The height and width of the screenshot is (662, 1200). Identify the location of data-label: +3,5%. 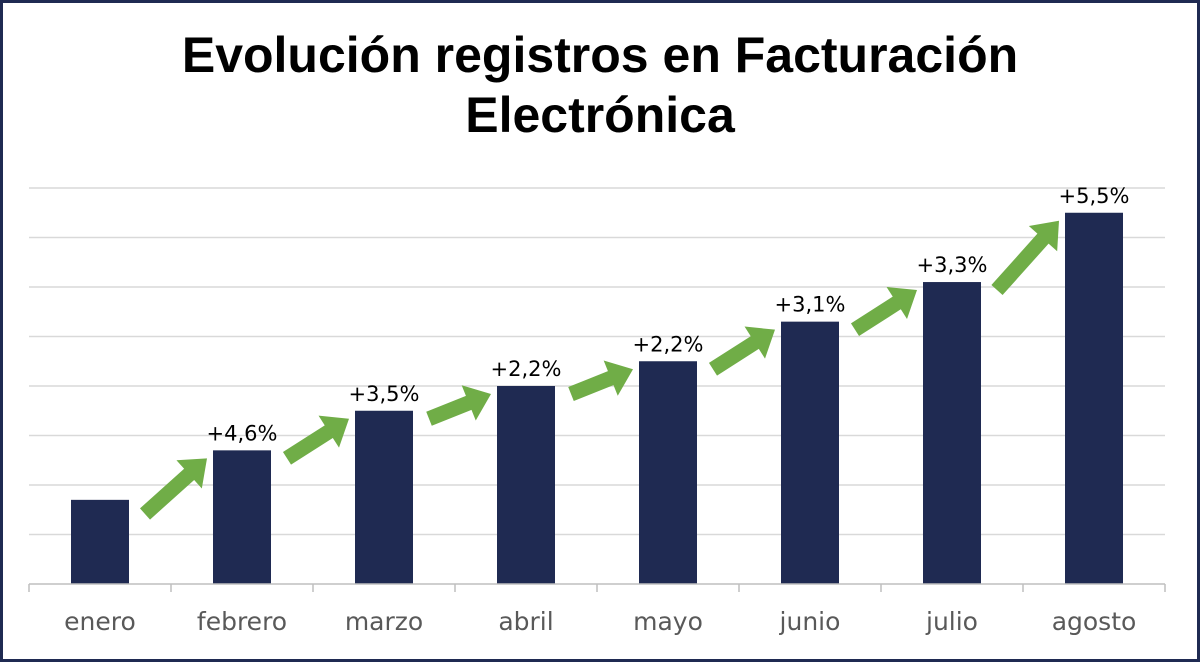
(384, 394).